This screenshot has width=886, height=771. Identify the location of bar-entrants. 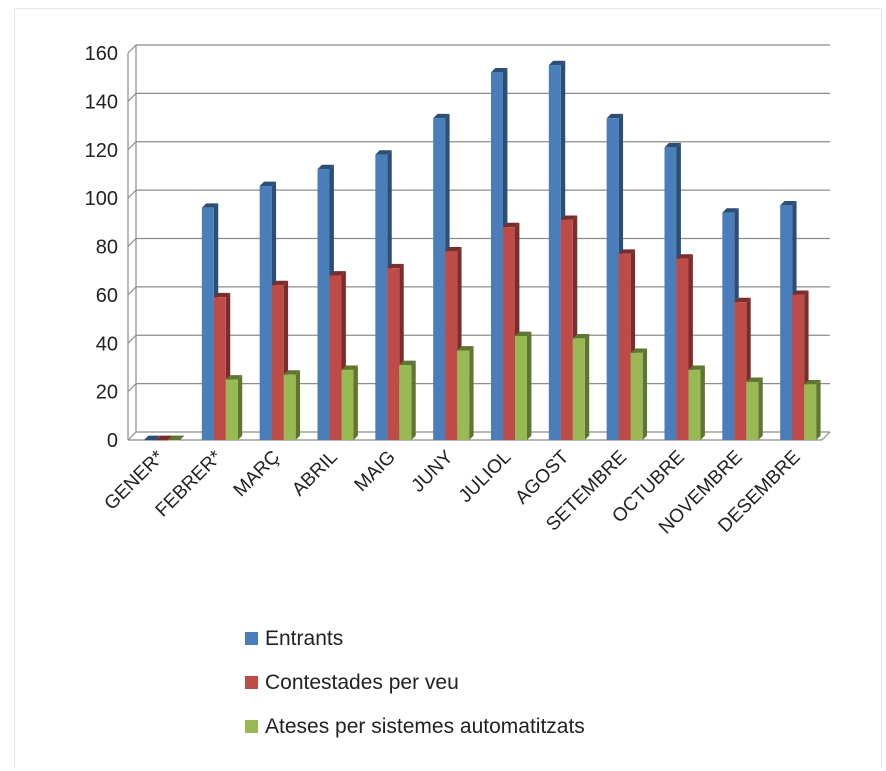
(152, 438).